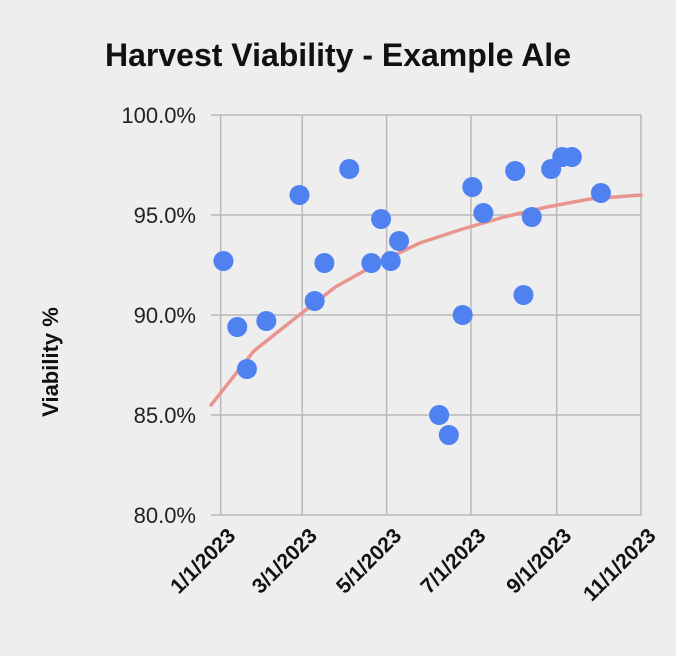 The height and width of the screenshot is (656, 676). I want to click on y-tick-label: 80.0%, so click(165, 515).